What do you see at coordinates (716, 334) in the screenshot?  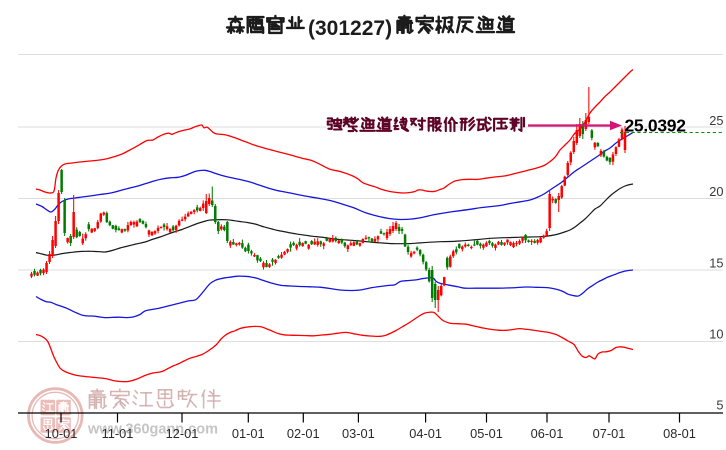 I see `svg-text: 10` at bounding box center [716, 334].